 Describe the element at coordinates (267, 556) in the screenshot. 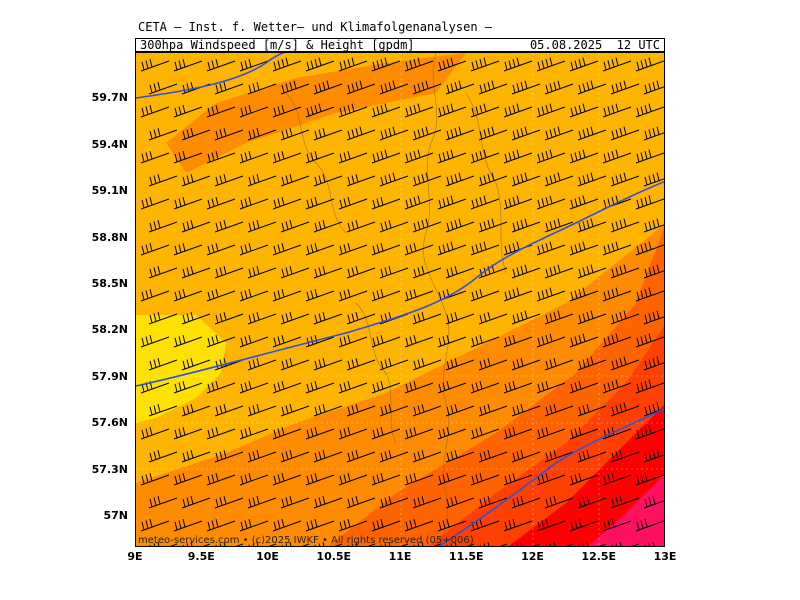

I see `lon-tick-label: 10E` at that location.